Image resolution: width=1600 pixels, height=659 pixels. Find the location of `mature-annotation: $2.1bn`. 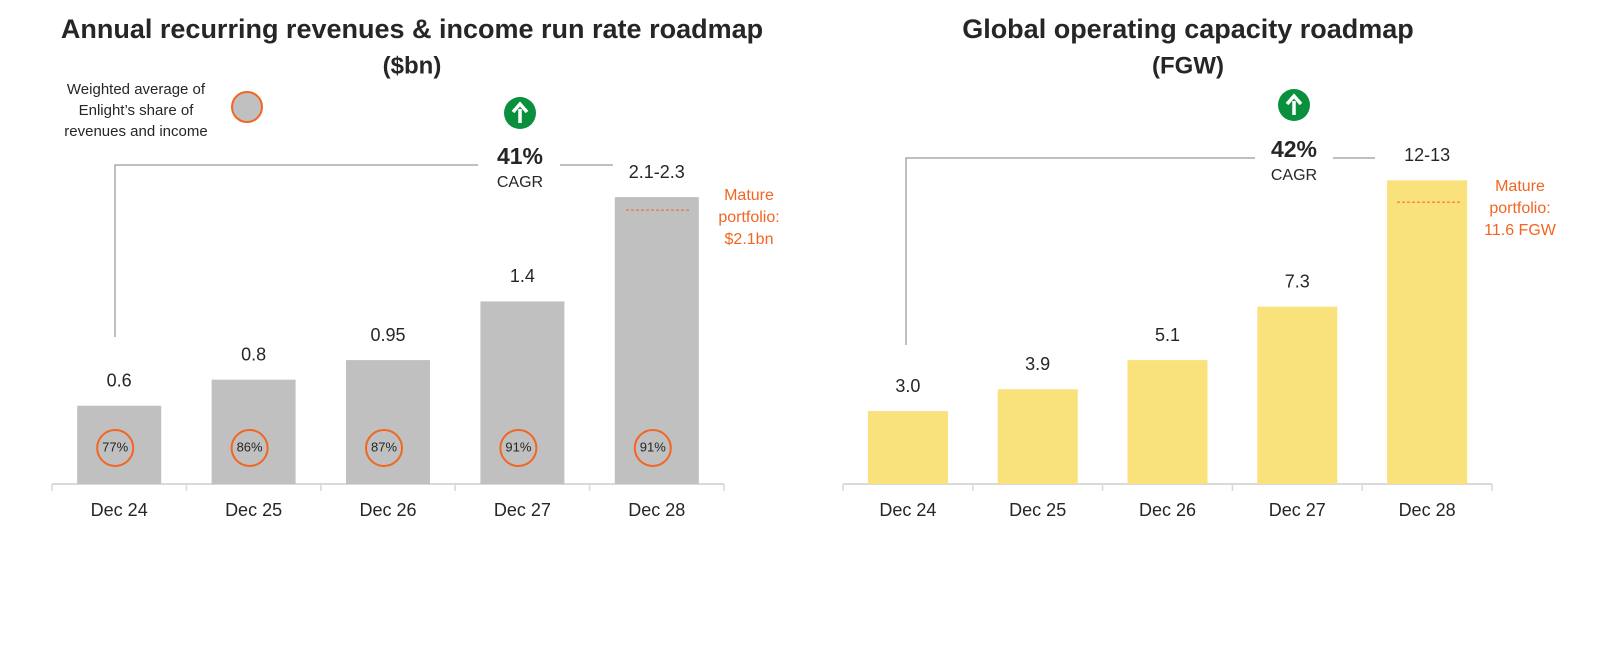

mature-annotation: $2.1bn is located at coordinates (749, 239).